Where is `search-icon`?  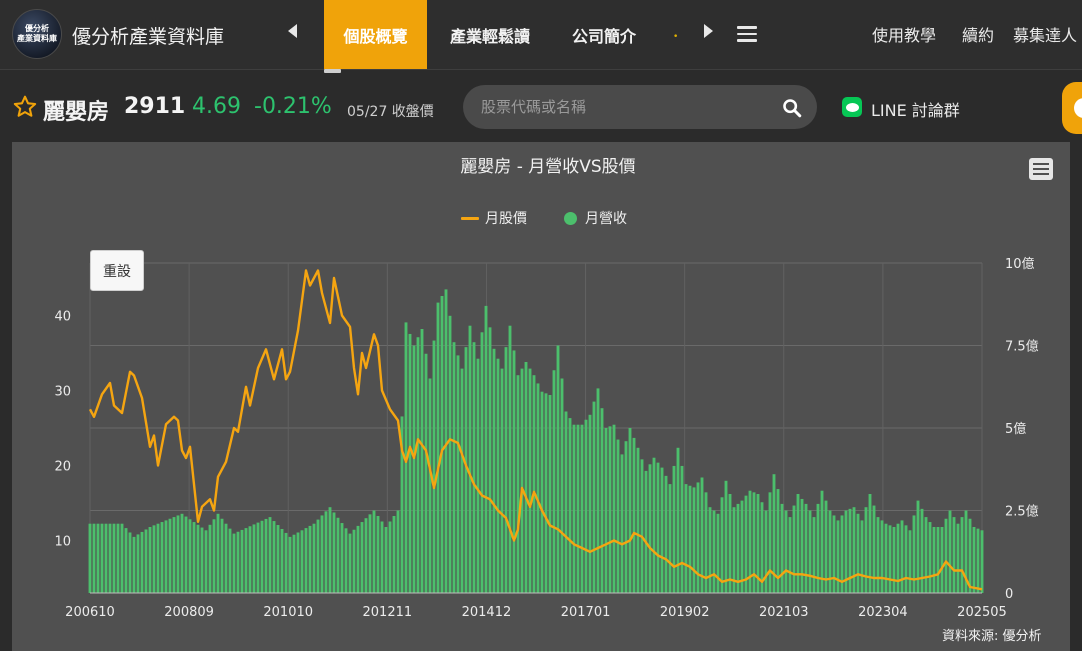 search-icon is located at coordinates (792, 108).